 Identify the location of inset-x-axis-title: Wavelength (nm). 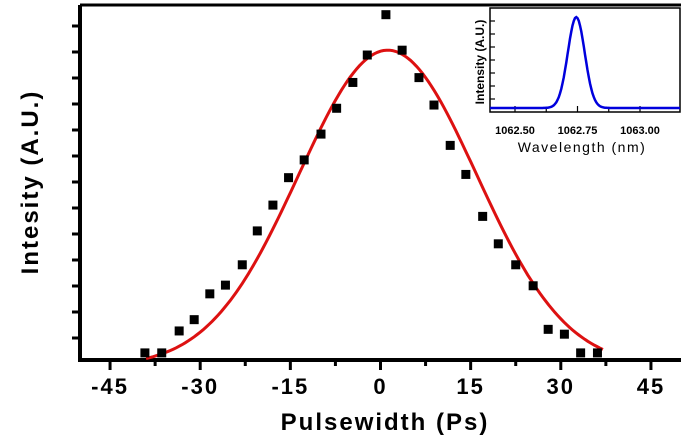
(582, 147).